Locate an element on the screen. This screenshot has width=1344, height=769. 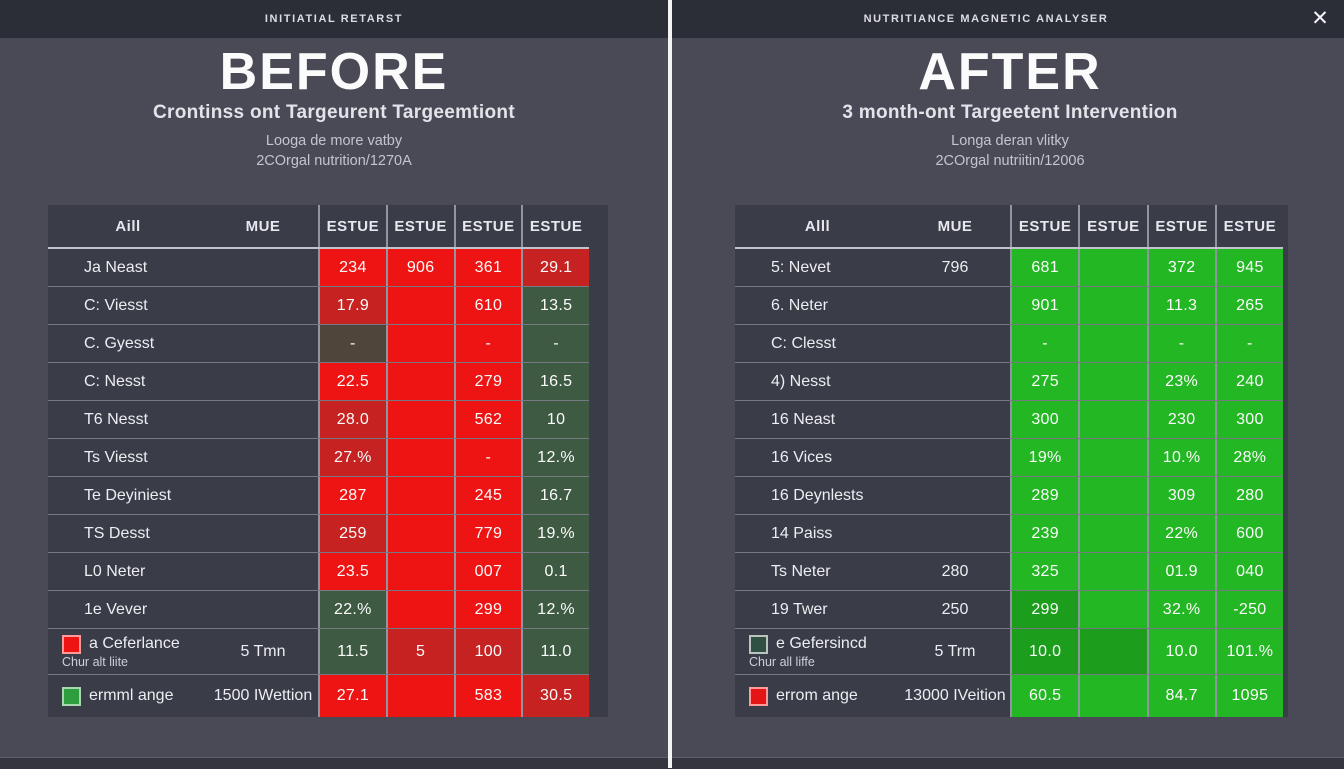
value-cell: - is located at coordinates (1249, 343).